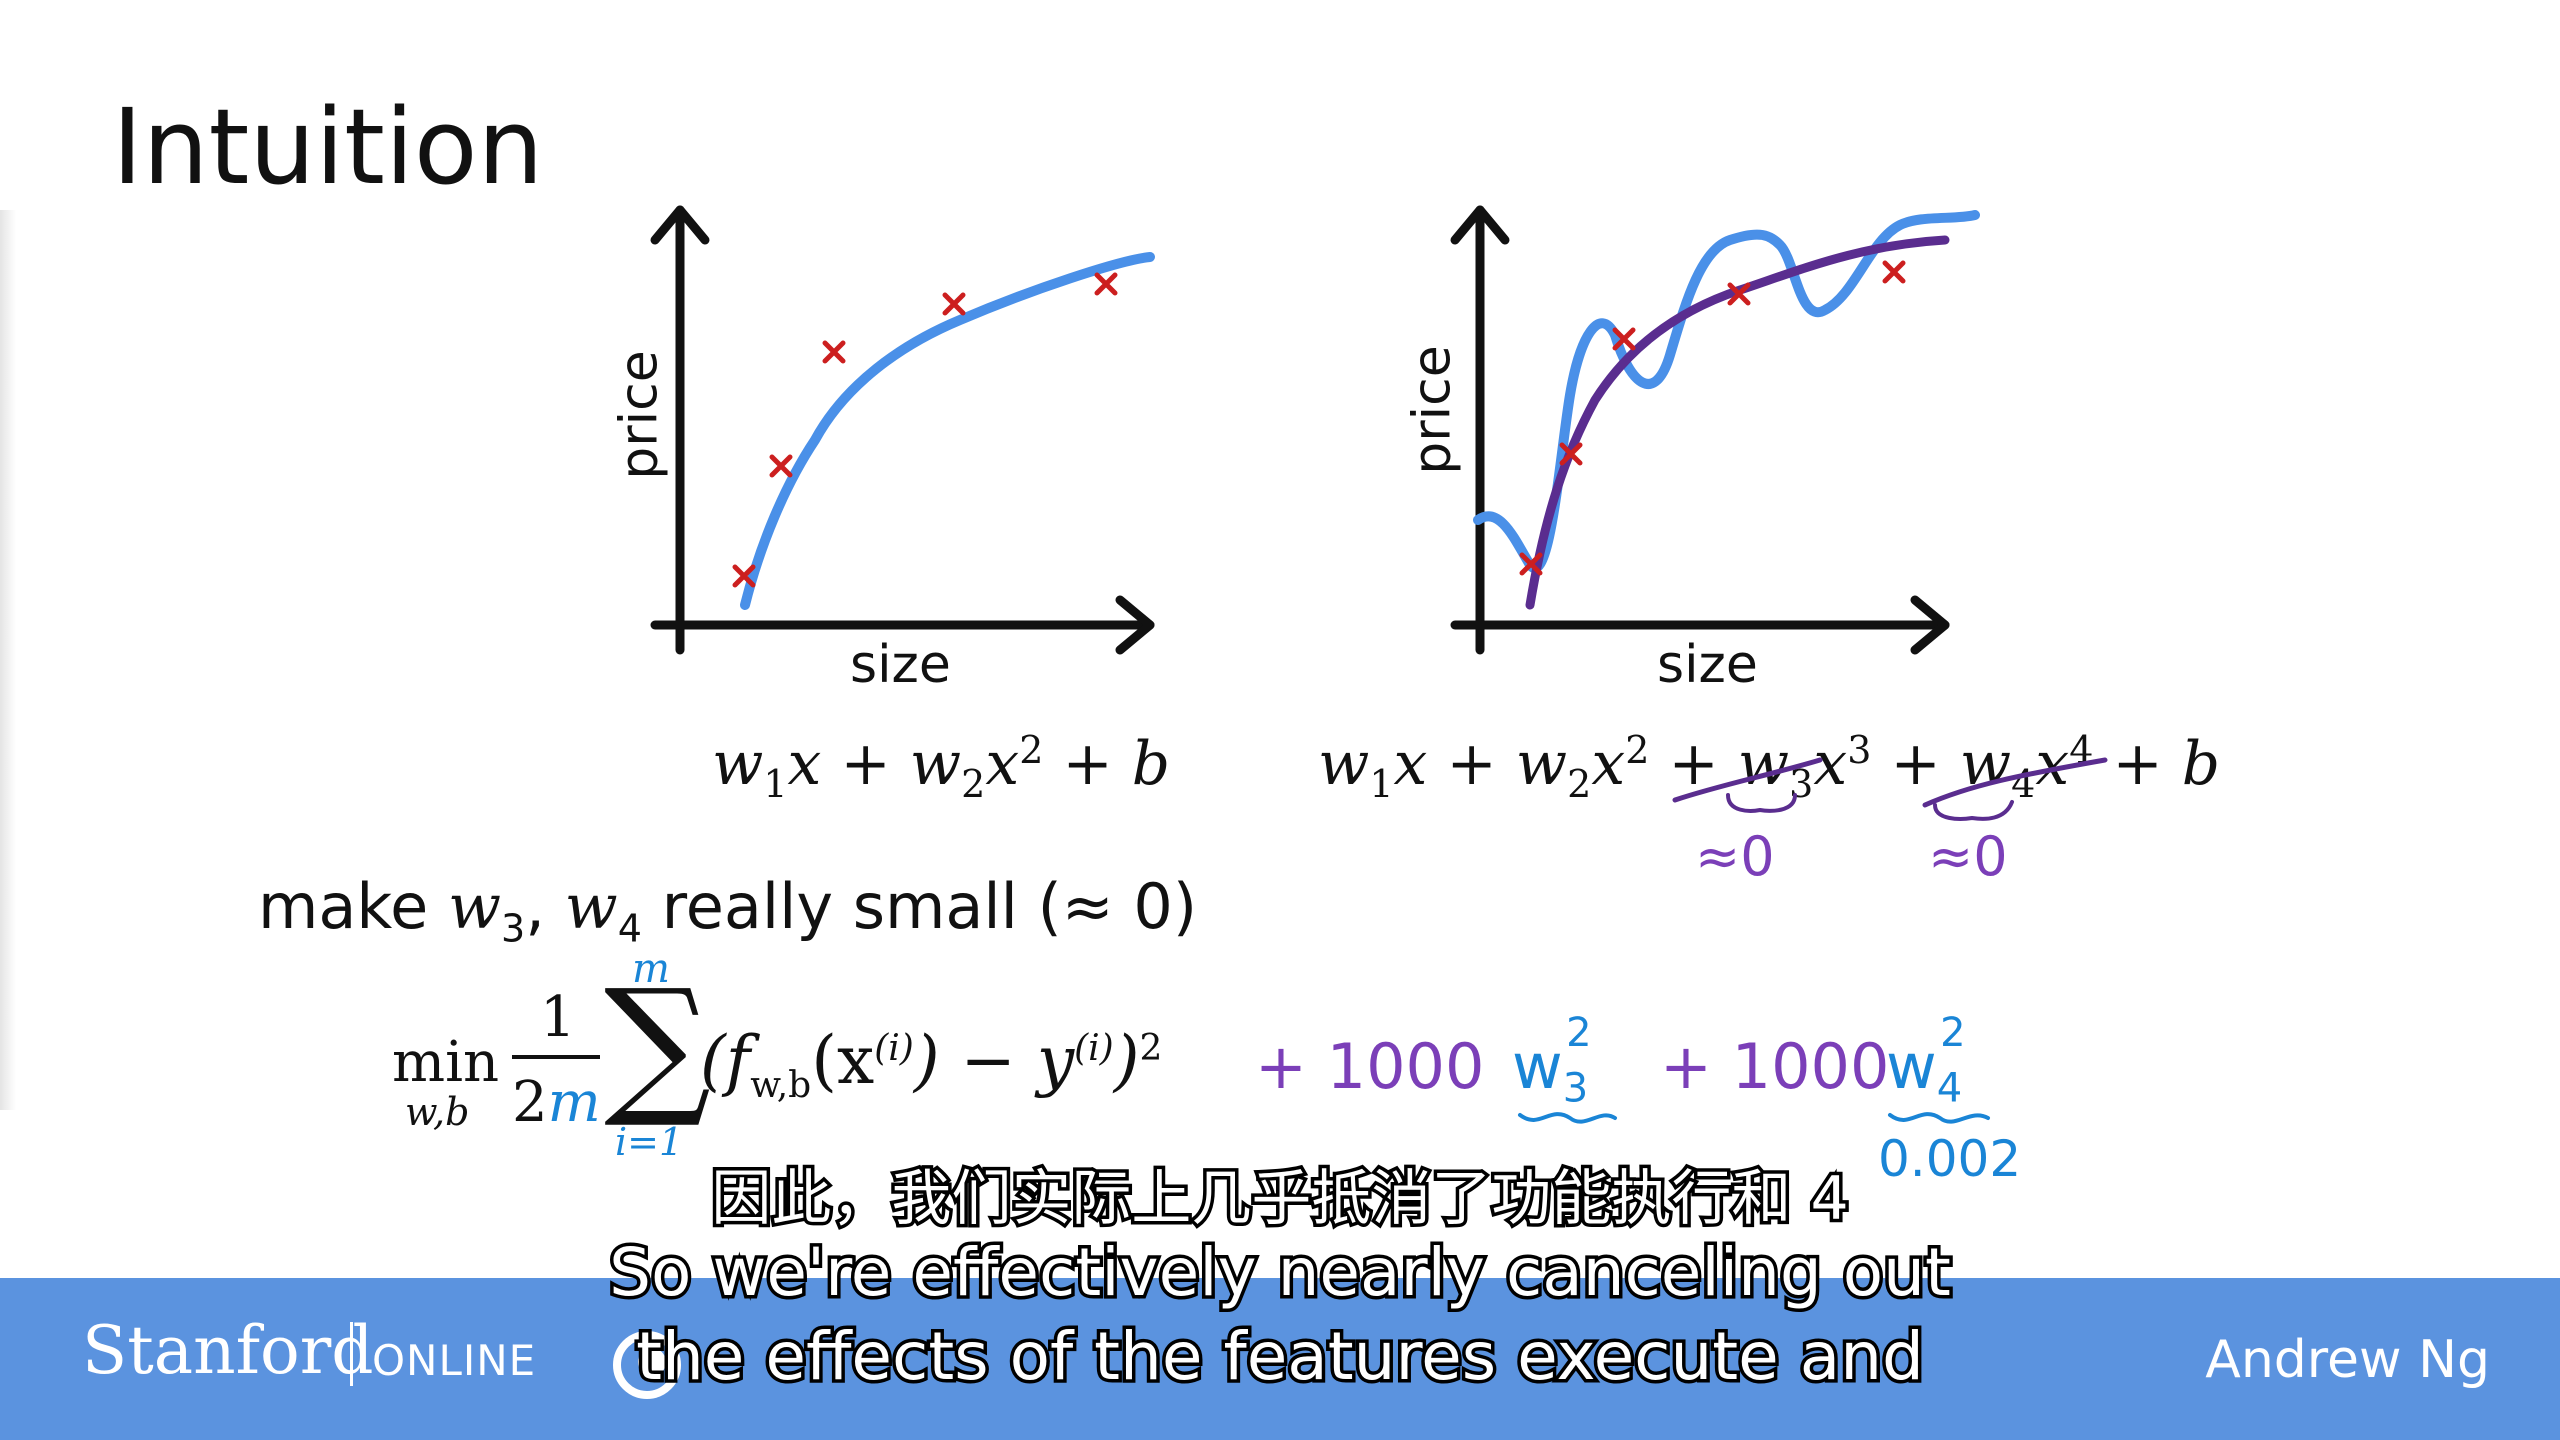 This screenshot has height=1440, width=2560. What do you see at coordinates (919, 906) in the screenshot?
I see `statement-text: really small (≈ 0)` at bounding box center [919, 906].